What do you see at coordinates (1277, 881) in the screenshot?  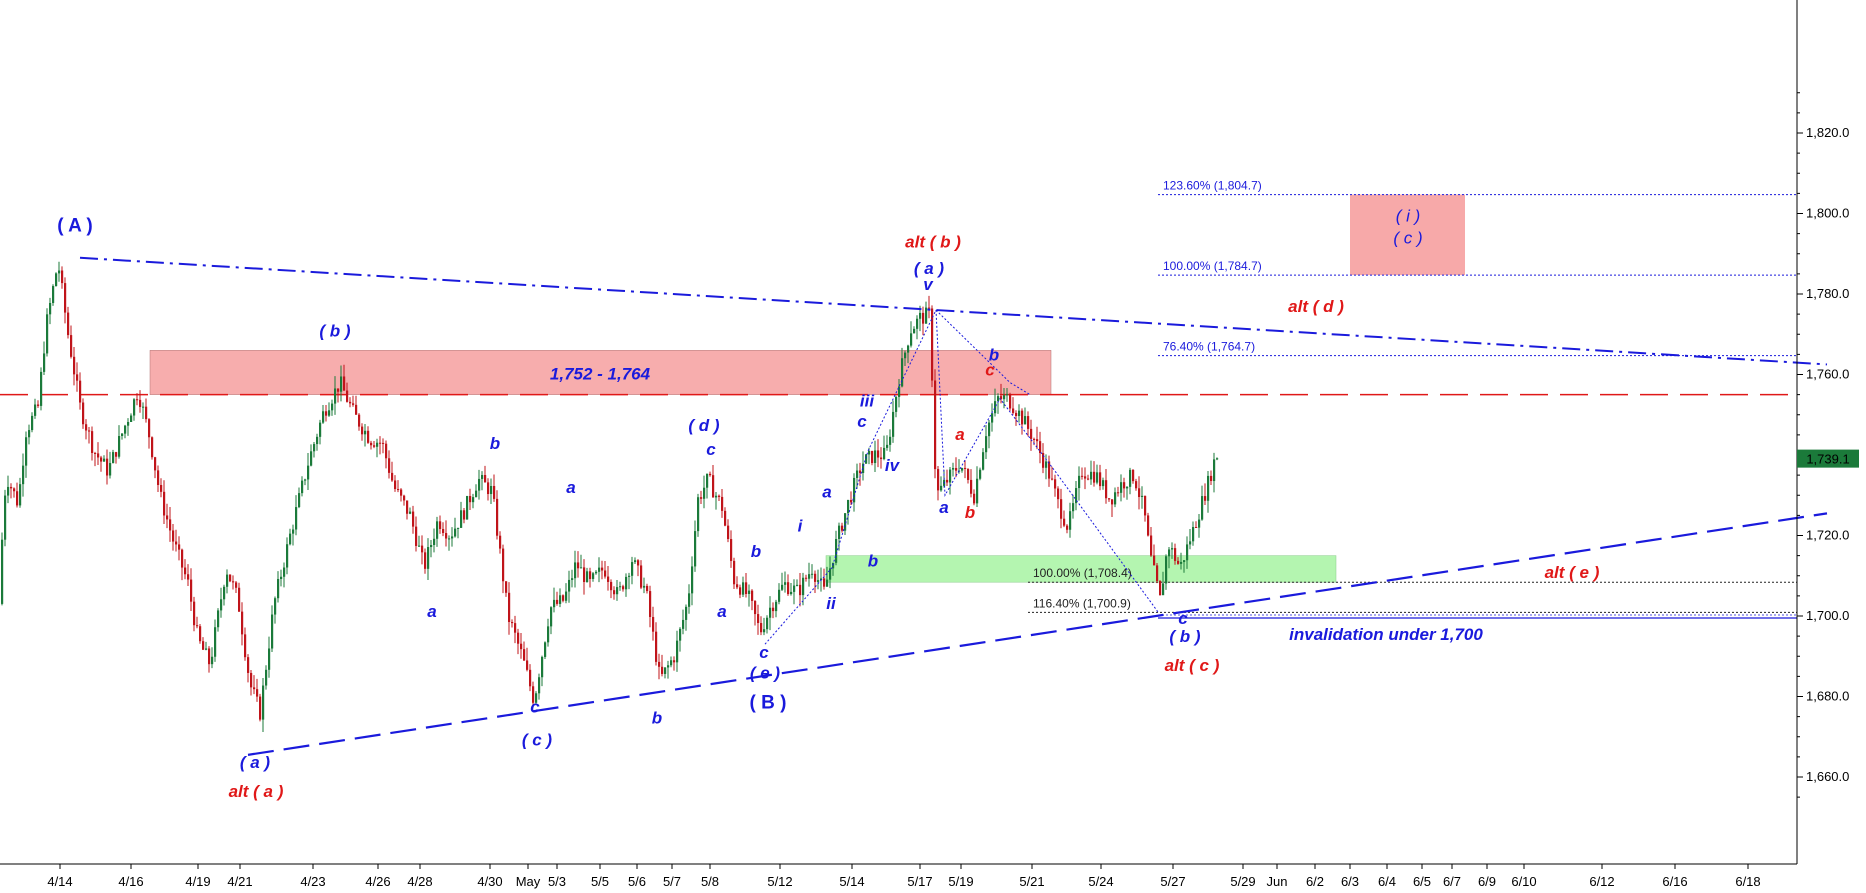 I see `x-tick-label: Jun` at bounding box center [1277, 881].